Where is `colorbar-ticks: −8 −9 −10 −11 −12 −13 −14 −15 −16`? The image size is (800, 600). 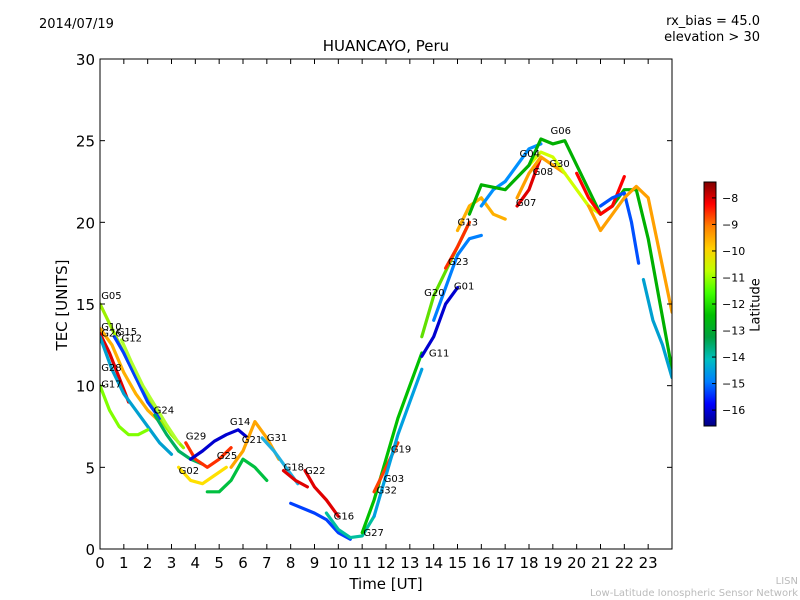
colorbar-ticks: −8 −9 −10 −11 −12 −13 −14 −15 −16 is located at coordinates (728, 304).